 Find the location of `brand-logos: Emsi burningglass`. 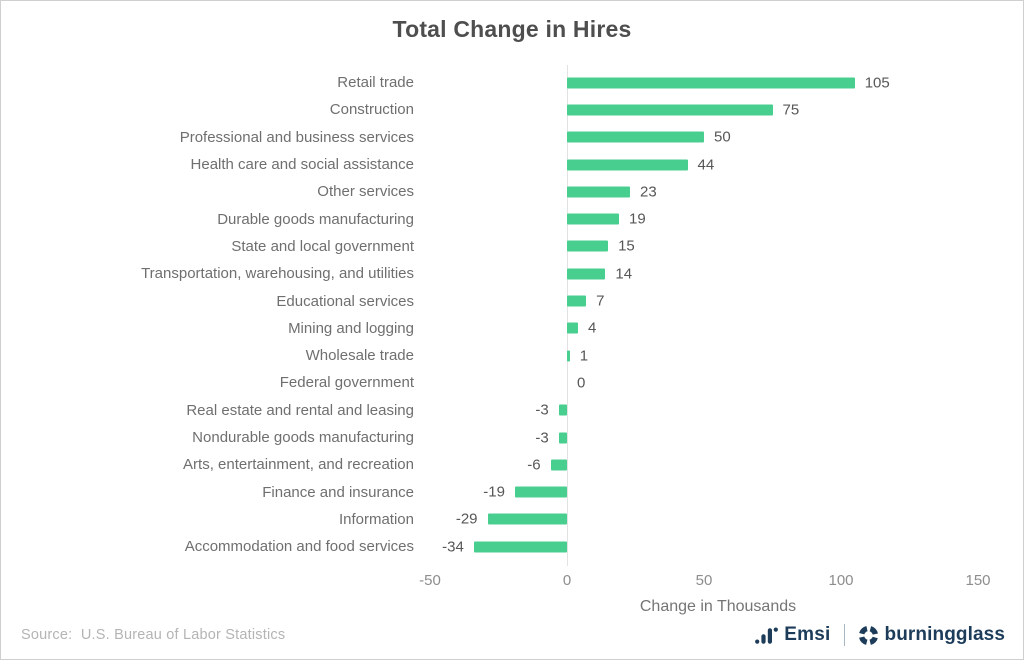

brand-logos: Emsi burningglass is located at coordinates (880, 635).